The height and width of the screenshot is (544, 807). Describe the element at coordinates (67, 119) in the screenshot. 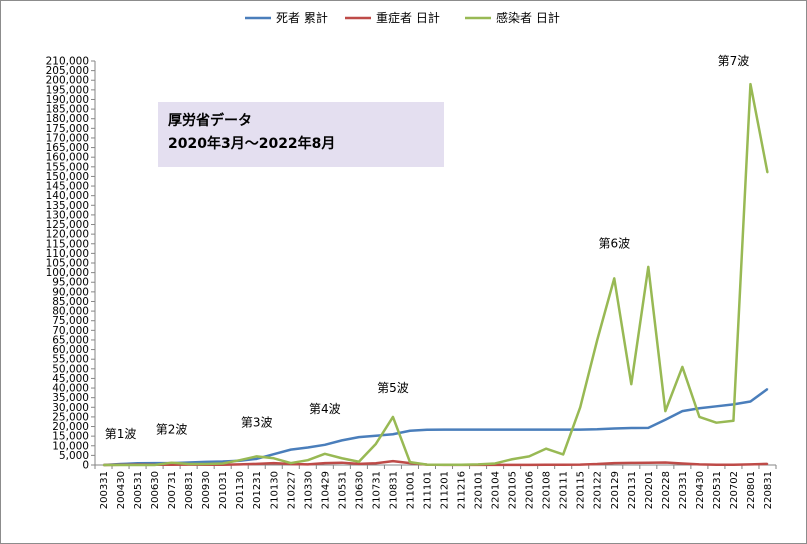

I see `y-tick-label: 180,000` at that location.